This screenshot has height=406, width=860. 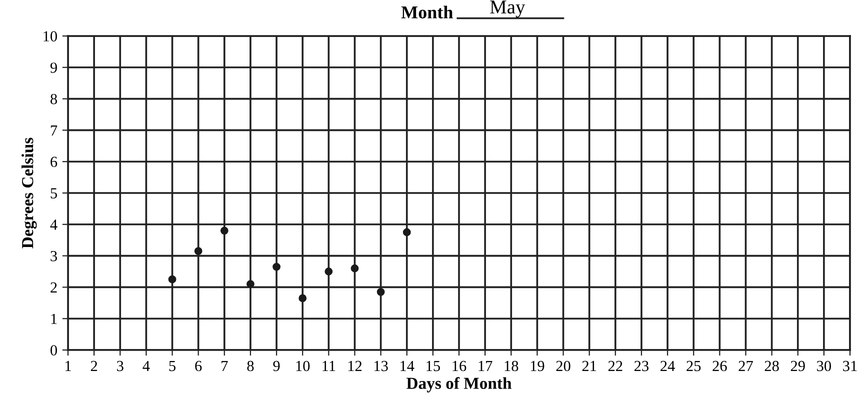 What do you see at coordinates (355, 366) in the screenshot?
I see `x-tick-label: 12` at bounding box center [355, 366].